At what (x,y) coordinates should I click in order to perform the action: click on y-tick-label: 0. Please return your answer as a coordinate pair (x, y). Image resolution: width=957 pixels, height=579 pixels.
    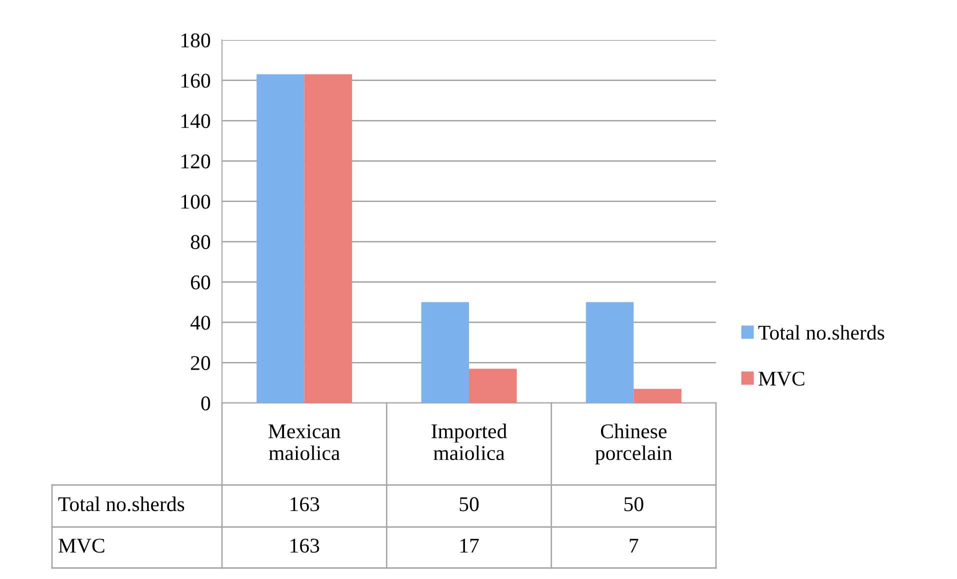
    Looking at the image, I should click on (205, 403).